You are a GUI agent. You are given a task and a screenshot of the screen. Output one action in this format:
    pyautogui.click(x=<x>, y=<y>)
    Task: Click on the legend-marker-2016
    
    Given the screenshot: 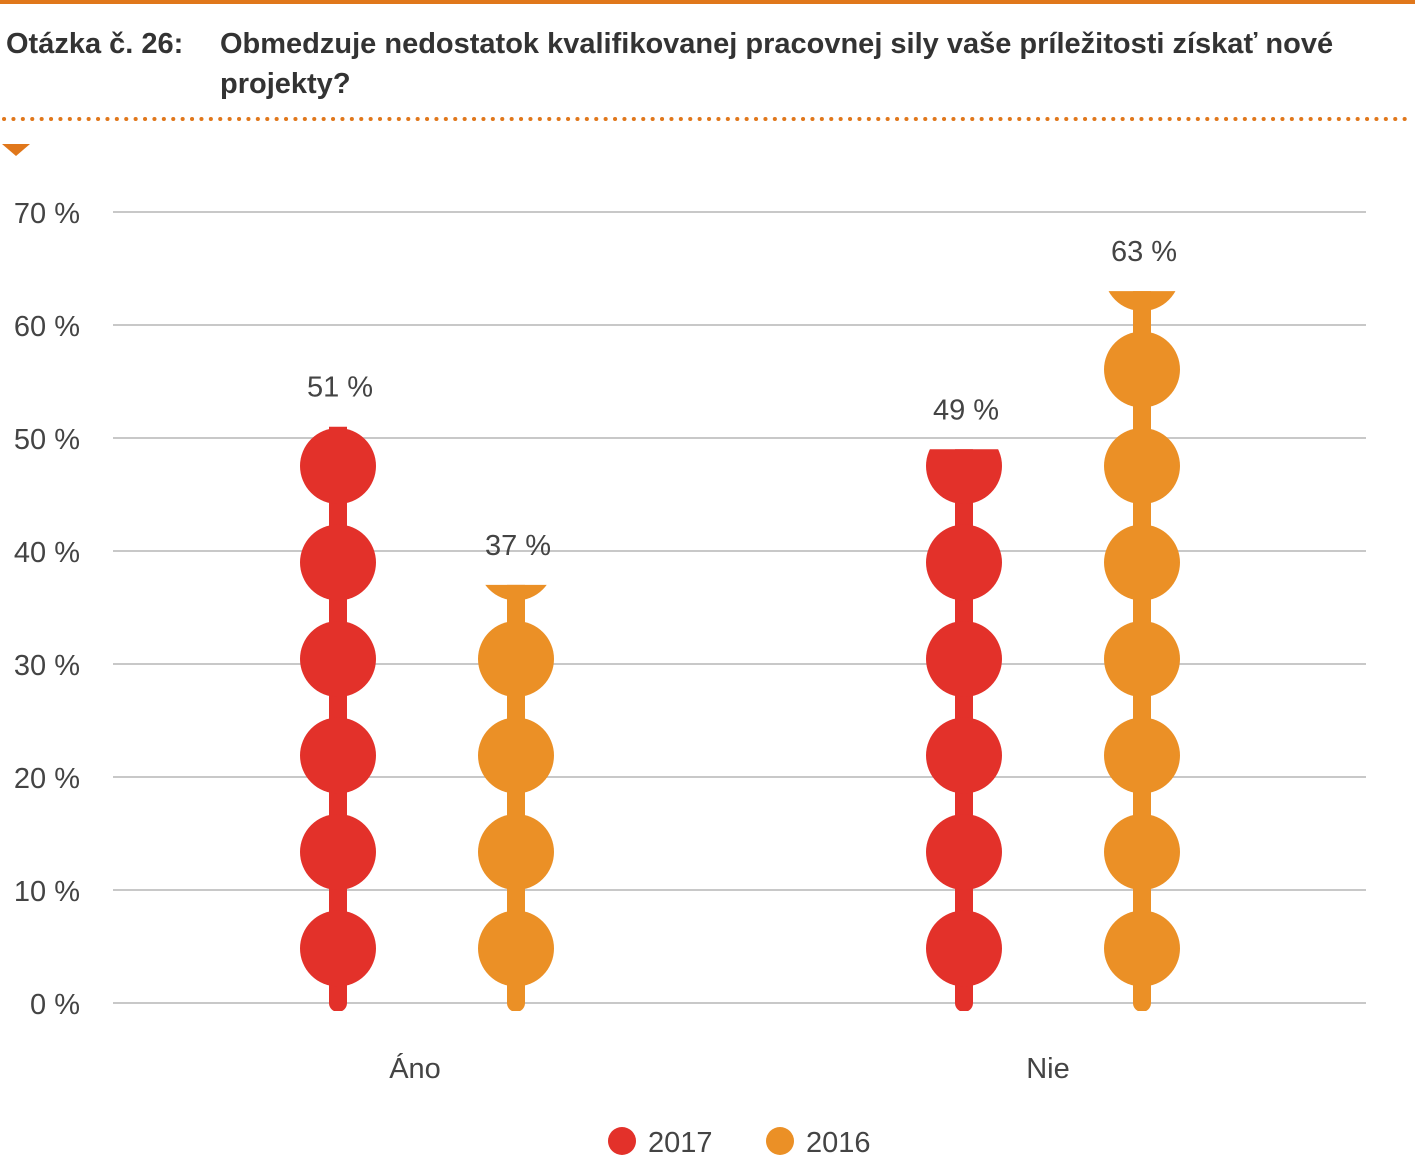 What is the action you would take?
    pyautogui.click(x=780, y=1141)
    